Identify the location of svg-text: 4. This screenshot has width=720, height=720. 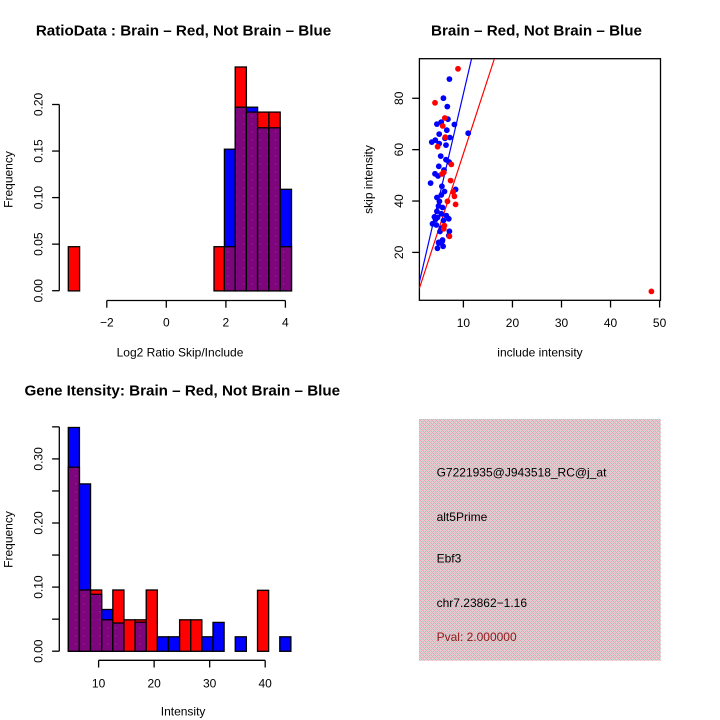
(285, 322).